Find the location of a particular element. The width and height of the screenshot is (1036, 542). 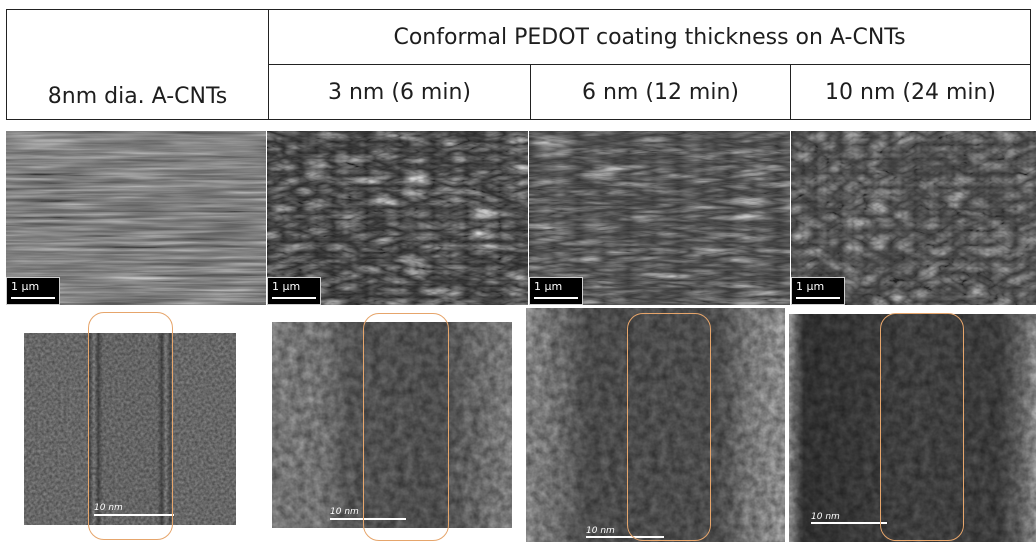

header-col-6nm-label: 6 nm (12 min) is located at coordinates (660, 92).